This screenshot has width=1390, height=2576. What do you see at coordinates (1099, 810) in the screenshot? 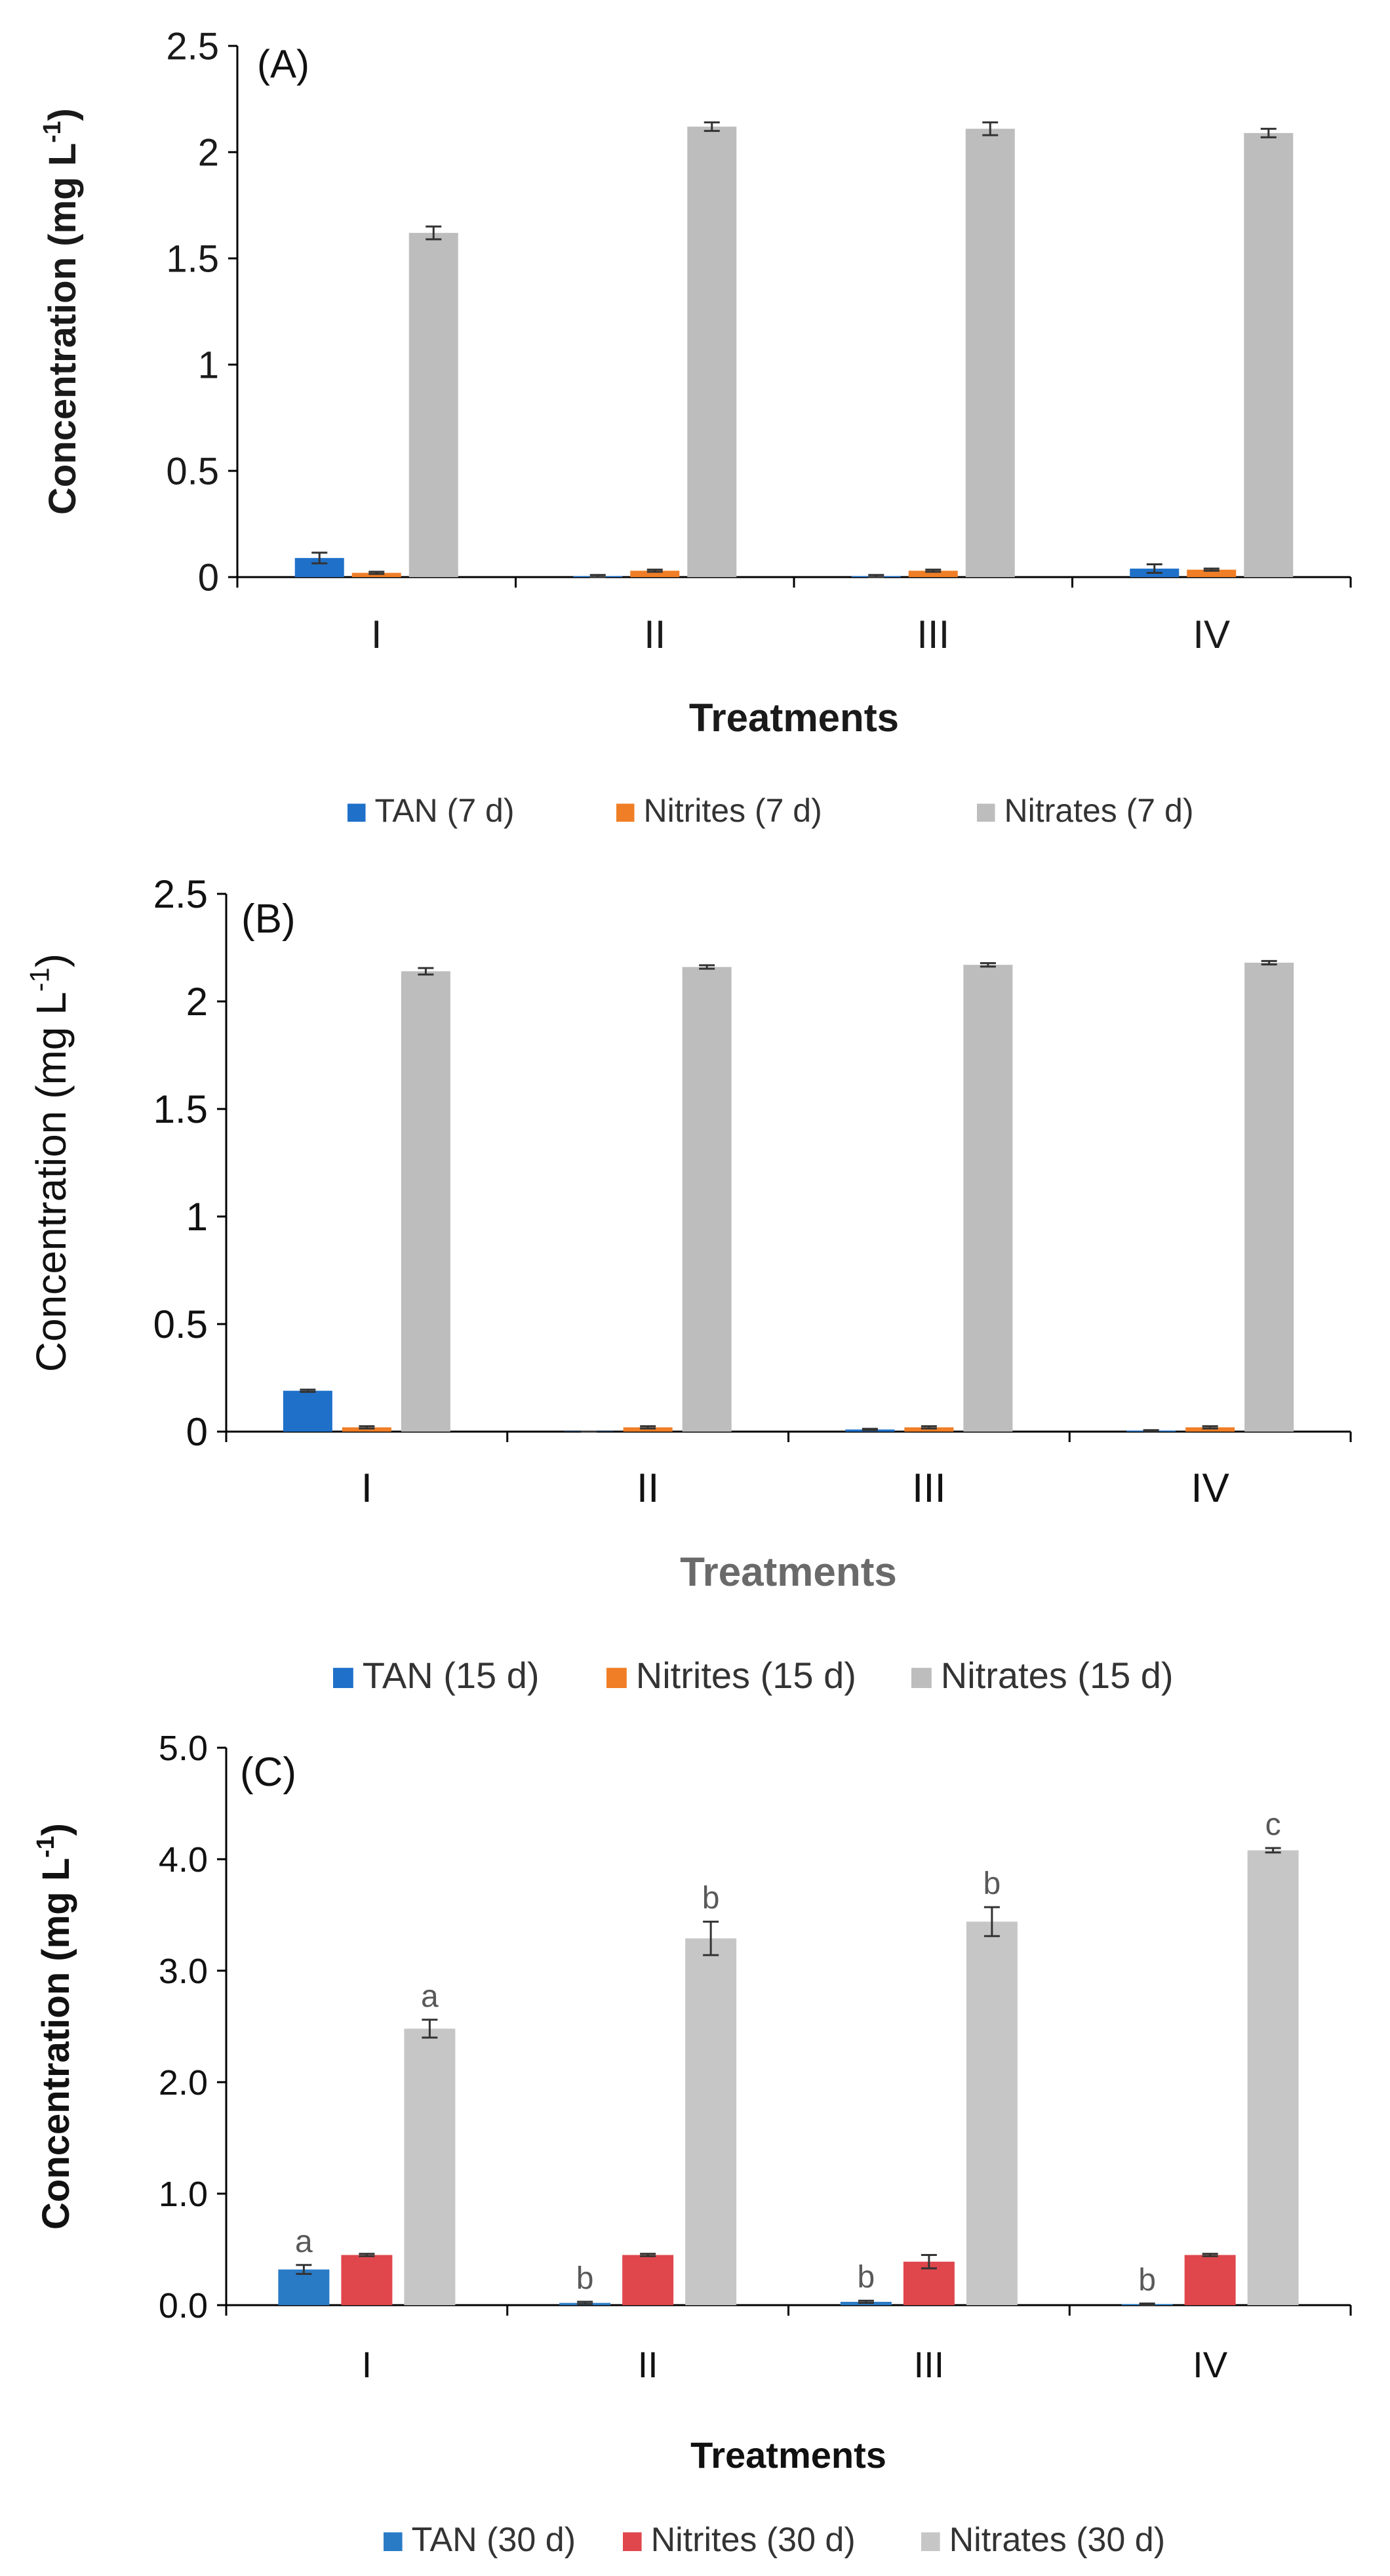
I see `legend-label: Nitrates (7 d)` at bounding box center [1099, 810].